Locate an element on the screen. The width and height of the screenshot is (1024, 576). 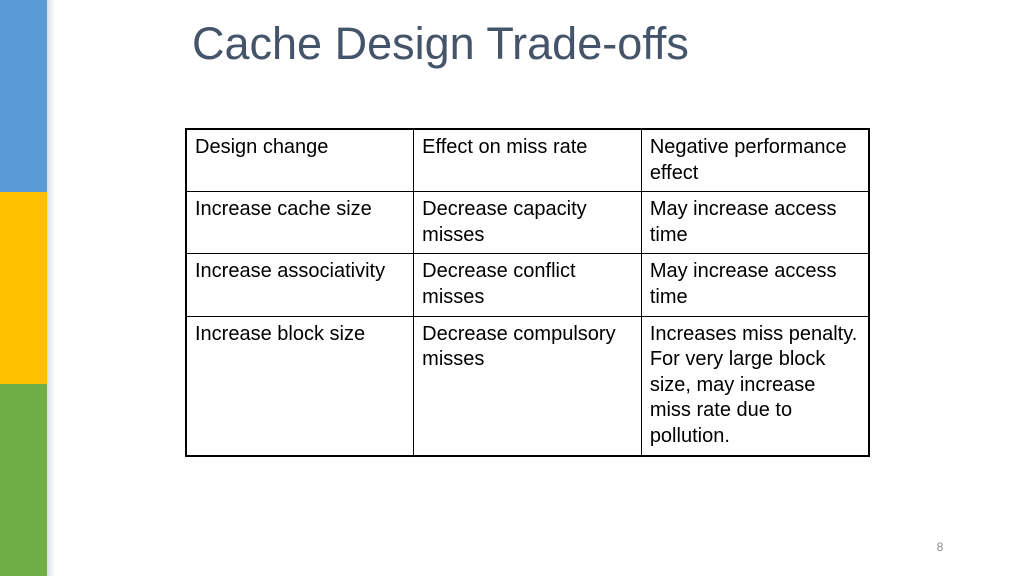
table-cell: Increase block size is located at coordinates (300, 386).